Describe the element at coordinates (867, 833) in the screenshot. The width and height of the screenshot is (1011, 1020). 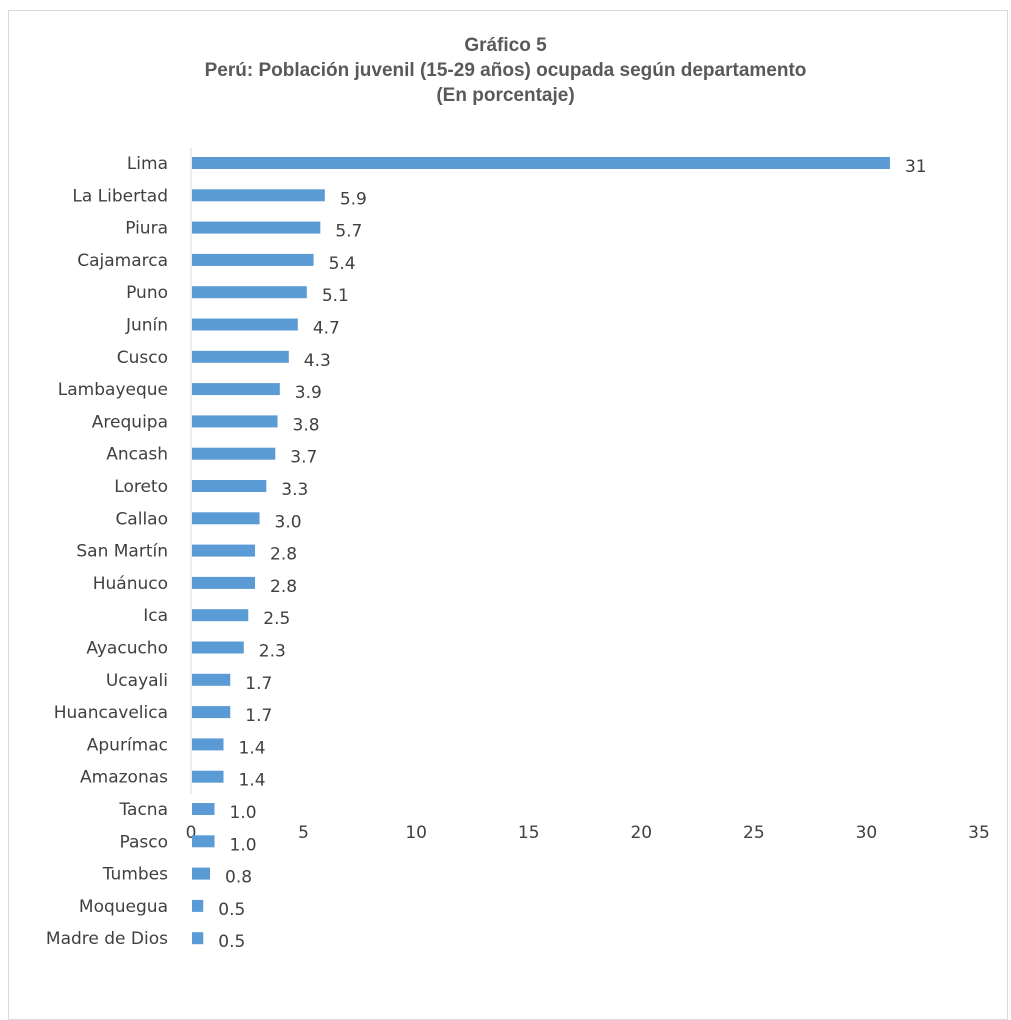
I see `x-tick-label: 30` at that location.